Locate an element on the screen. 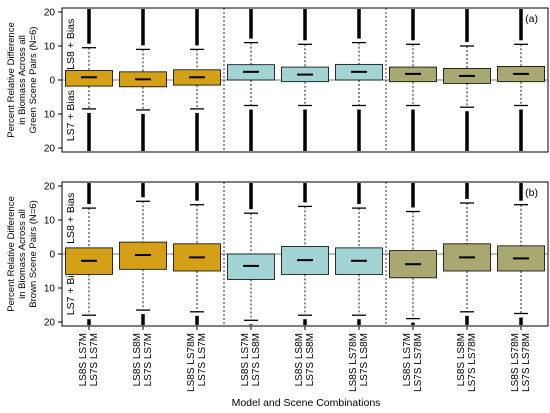 The image size is (550, 413). y-axis-label-line: Green Scene Pairs (N=6) is located at coordinates (33, 80).